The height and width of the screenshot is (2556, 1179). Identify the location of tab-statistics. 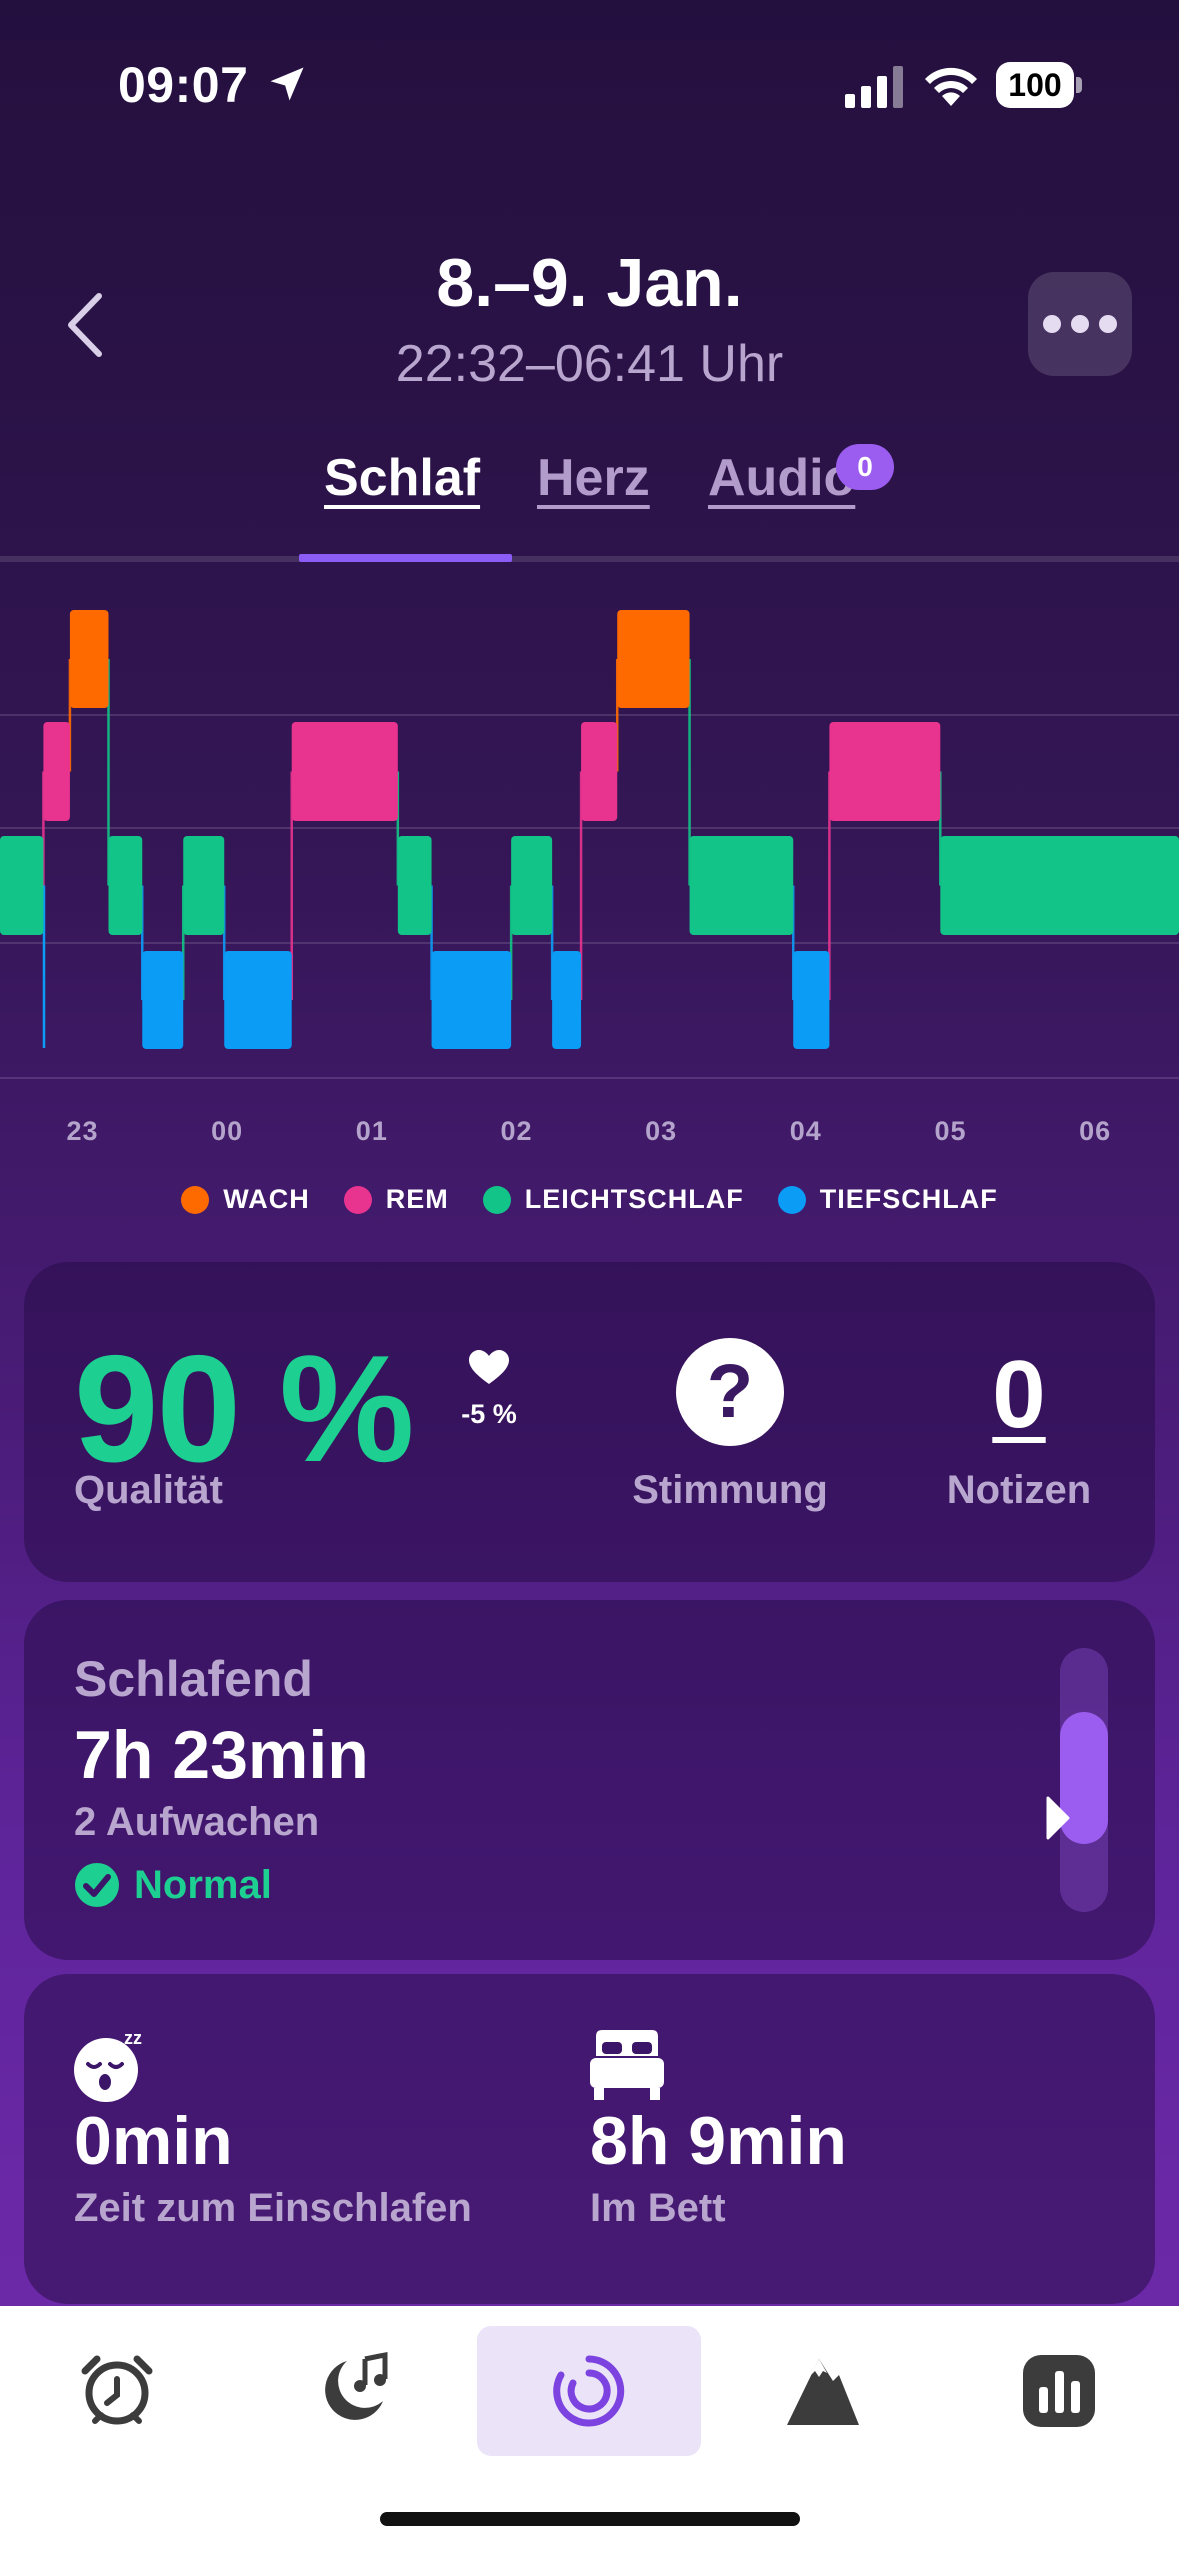
(1059, 2391).